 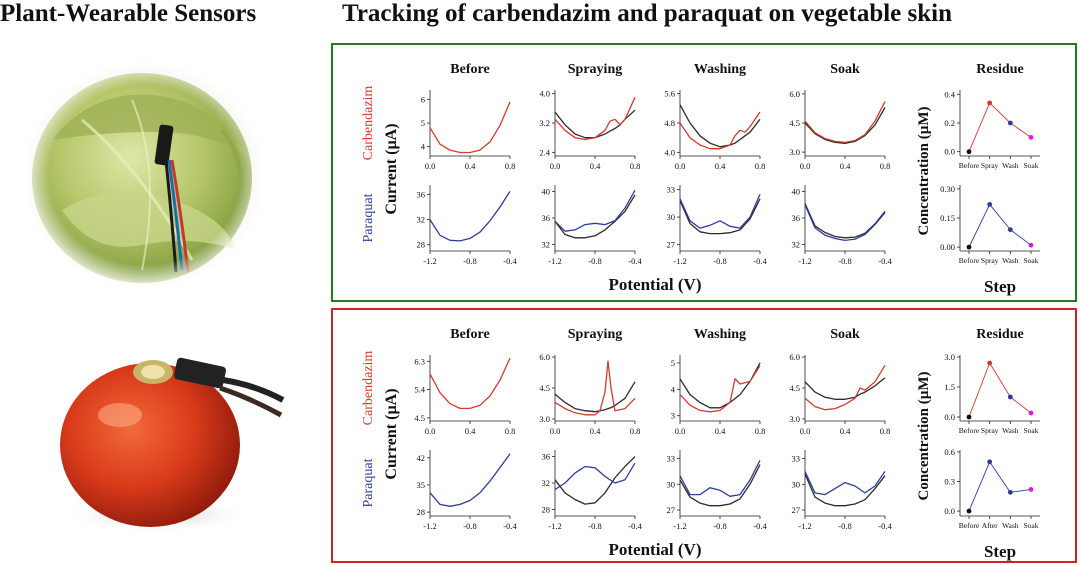 I want to click on y-tick-label: 6, so click(x=423, y=99).